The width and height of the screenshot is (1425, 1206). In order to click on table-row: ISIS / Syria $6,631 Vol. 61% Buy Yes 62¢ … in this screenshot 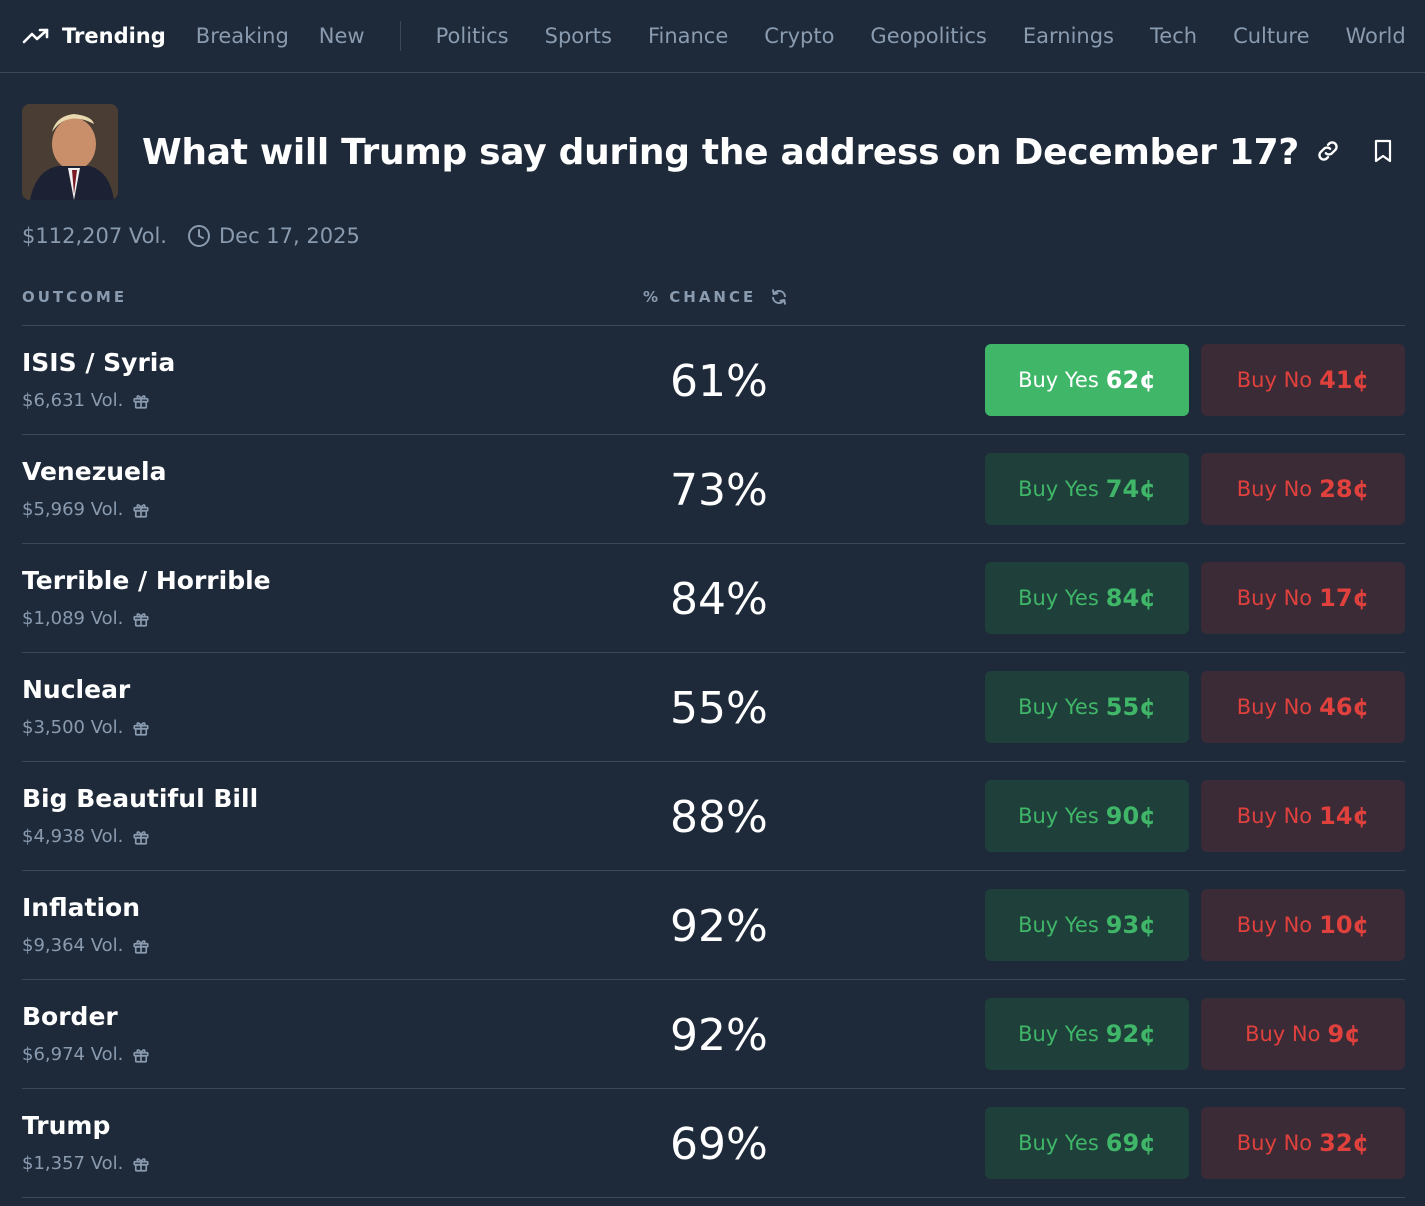, I will do `click(713, 380)`.